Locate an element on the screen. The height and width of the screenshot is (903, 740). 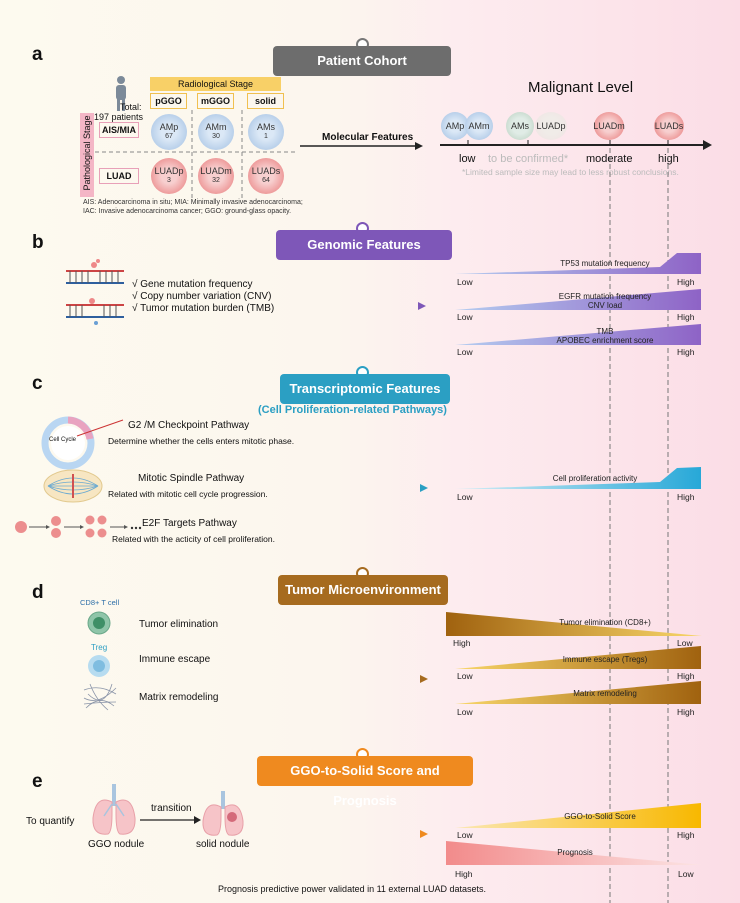
cohort-grid is located at coordinates (195, 155).